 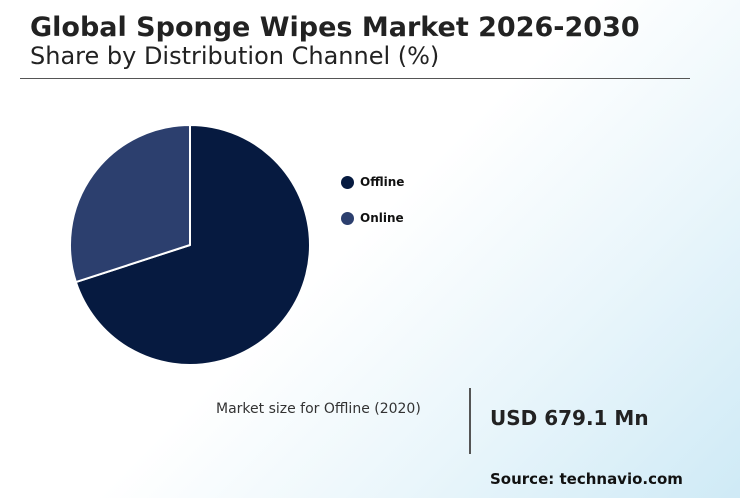 I want to click on source-note: Source: technavio.com, so click(x=586, y=479).